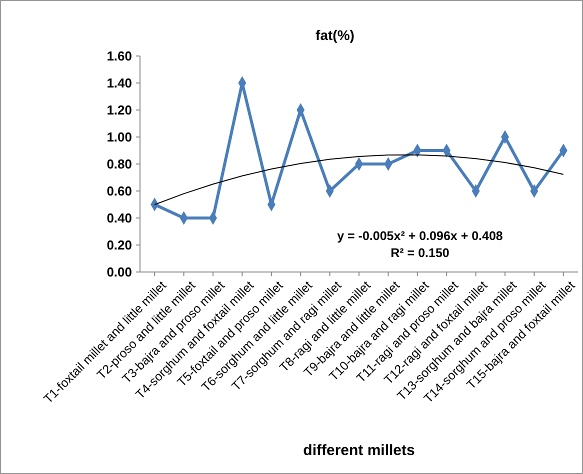 The width and height of the screenshot is (583, 474). Describe the element at coordinates (119, 164) in the screenshot. I see `y-tick-label: 0.80` at that location.